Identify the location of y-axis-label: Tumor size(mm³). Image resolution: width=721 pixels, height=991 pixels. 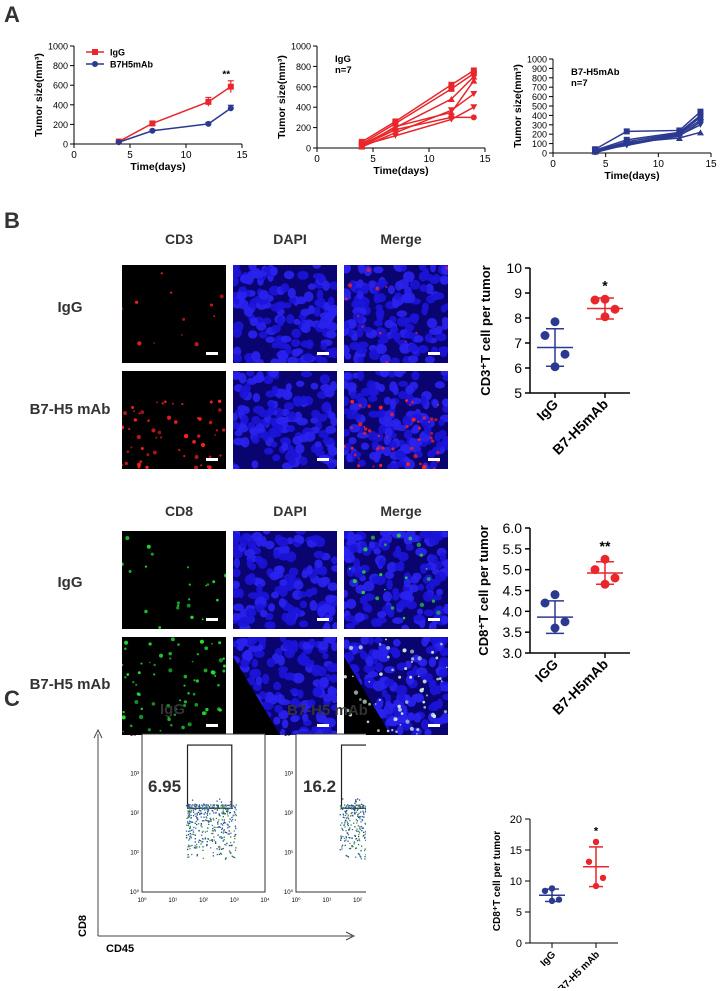
(518, 106).